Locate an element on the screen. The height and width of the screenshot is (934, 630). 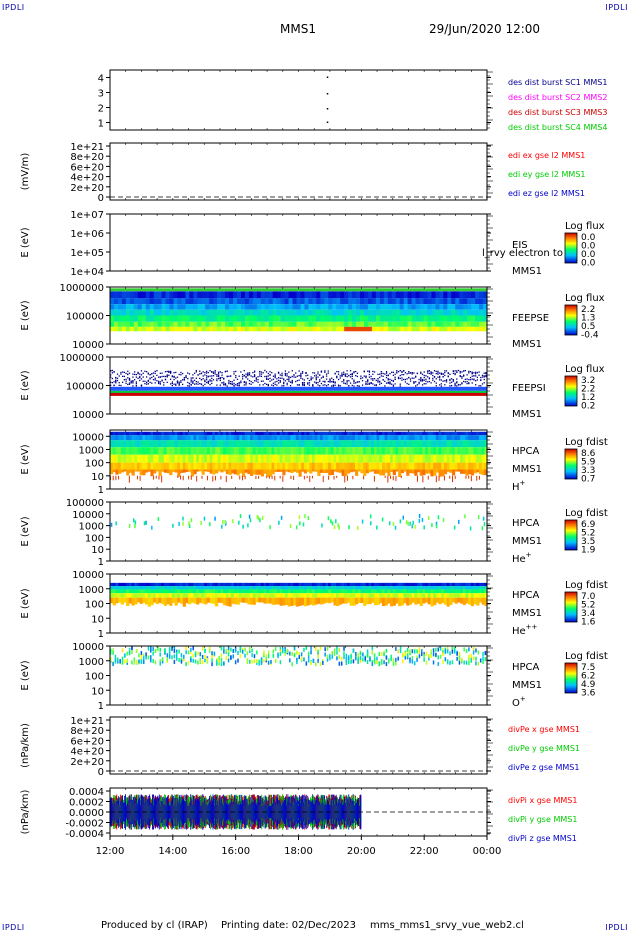
panel-edi-e is located at coordinates (299, 171).